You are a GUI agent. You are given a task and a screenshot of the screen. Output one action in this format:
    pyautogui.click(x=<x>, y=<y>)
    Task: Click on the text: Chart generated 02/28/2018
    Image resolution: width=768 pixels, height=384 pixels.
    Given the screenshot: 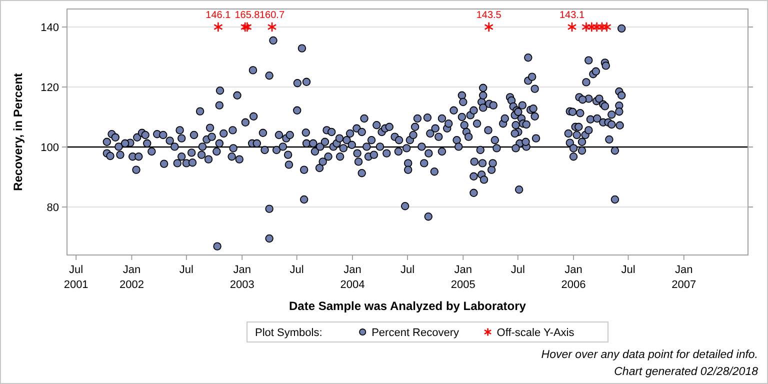 What is the action you would take?
    pyautogui.click(x=686, y=372)
    